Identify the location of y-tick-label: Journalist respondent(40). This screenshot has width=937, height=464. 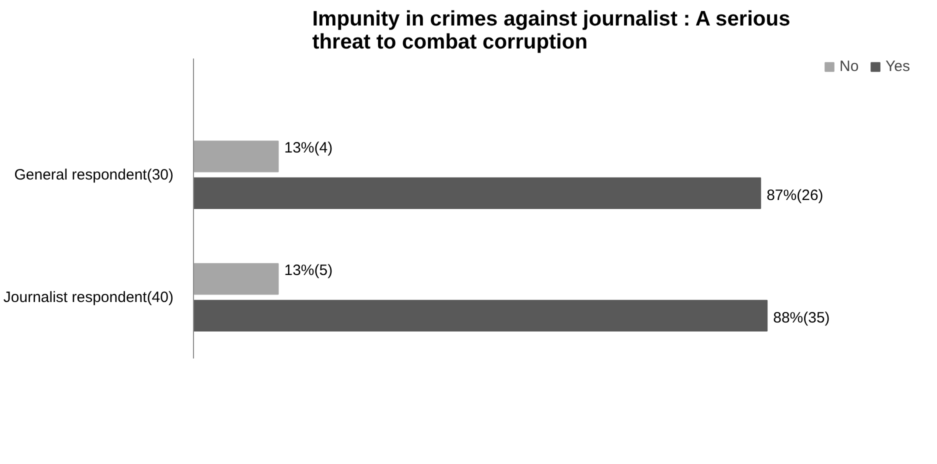
(88, 297).